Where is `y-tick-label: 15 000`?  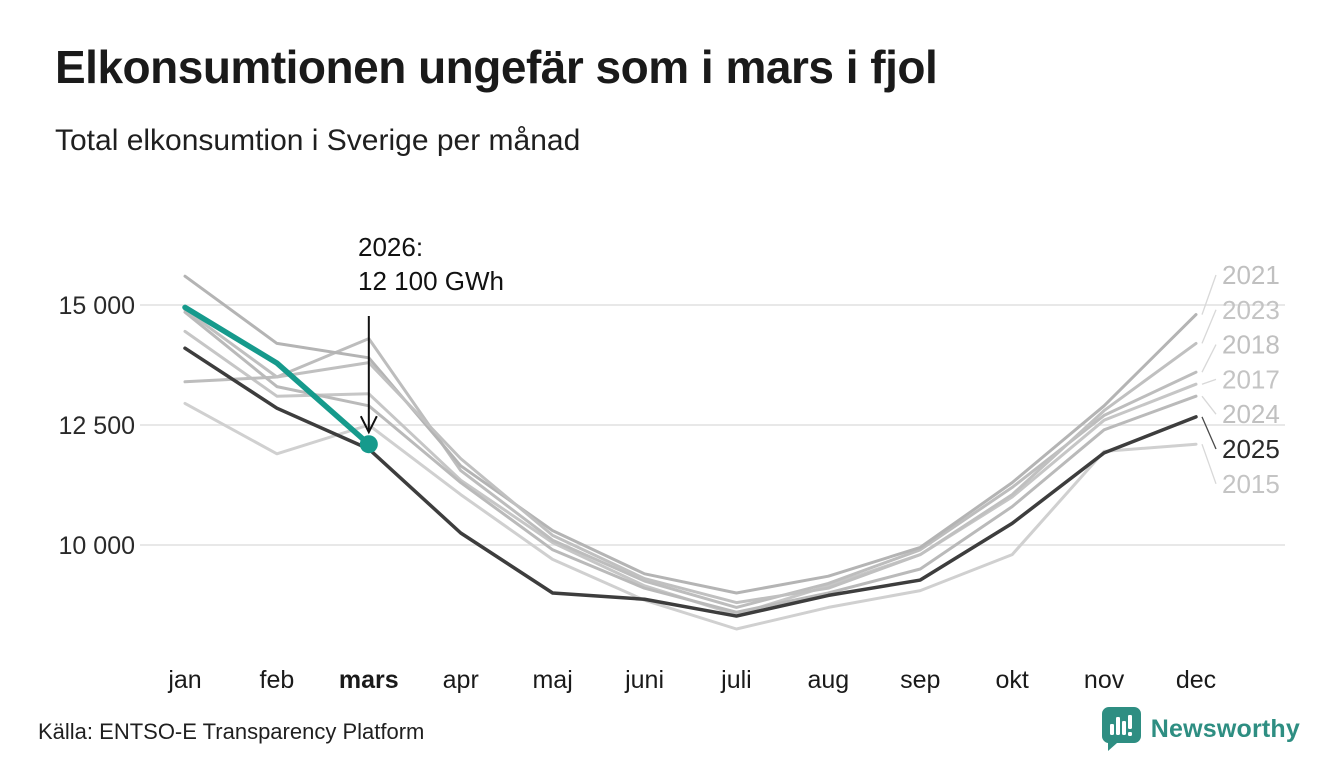 y-tick-label: 15 000 is located at coordinates (97, 306).